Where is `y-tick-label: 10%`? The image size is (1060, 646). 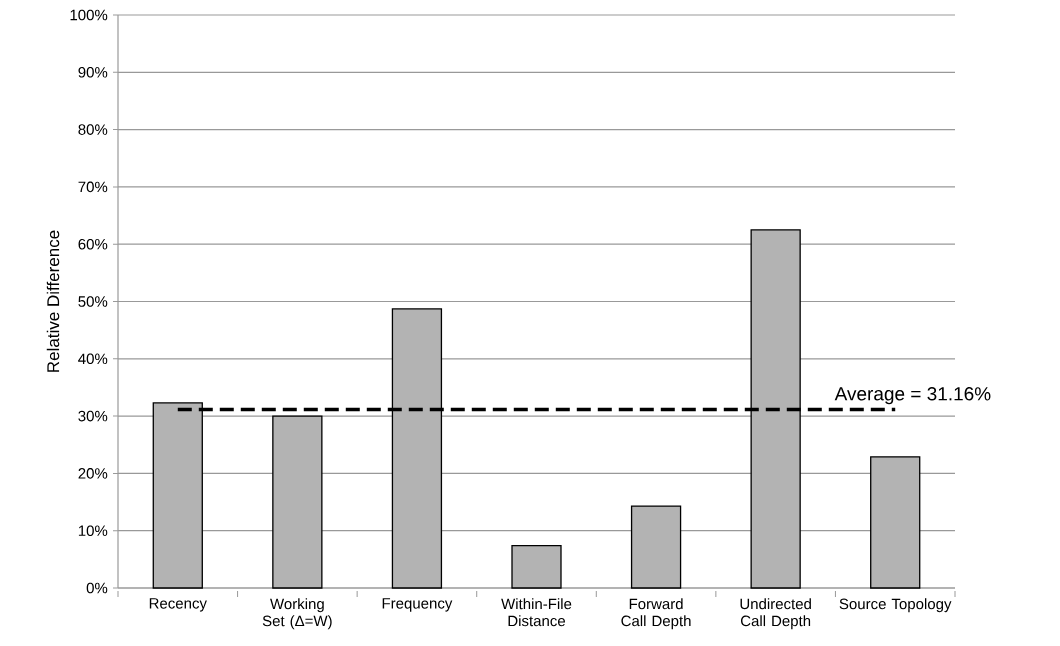 y-tick-label: 10% is located at coordinates (93, 531).